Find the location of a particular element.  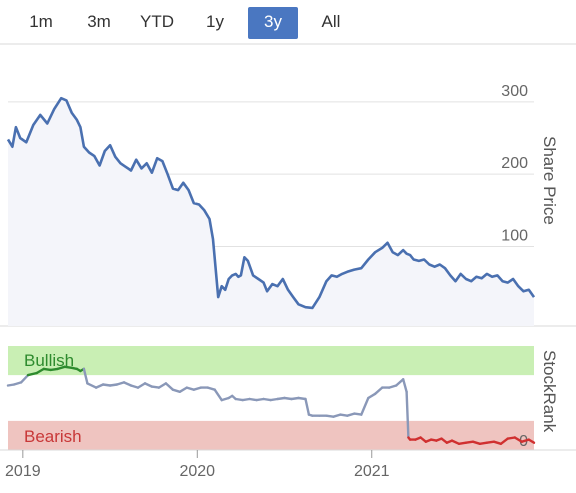

bearish-band is located at coordinates (271, 435).